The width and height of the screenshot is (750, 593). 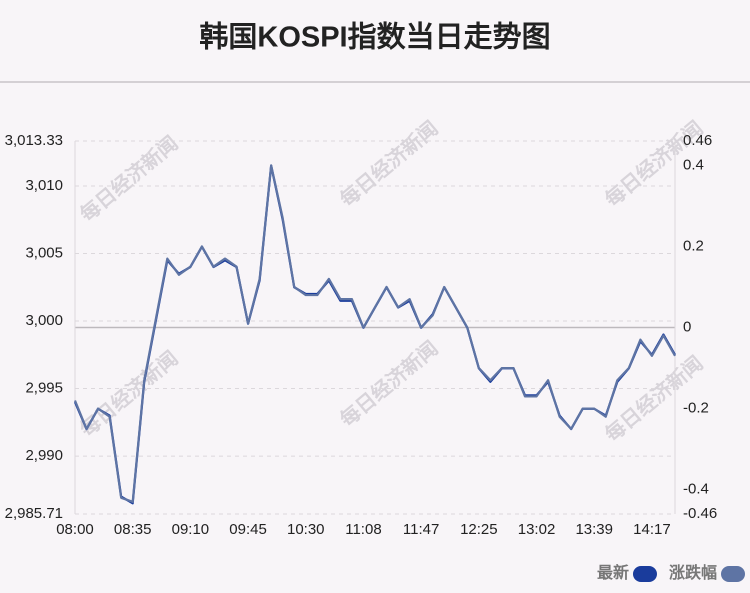 What do you see at coordinates (34, 513) in the screenshot?
I see `y-tick-label: 2,985.71` at bounding box center [34, 513].